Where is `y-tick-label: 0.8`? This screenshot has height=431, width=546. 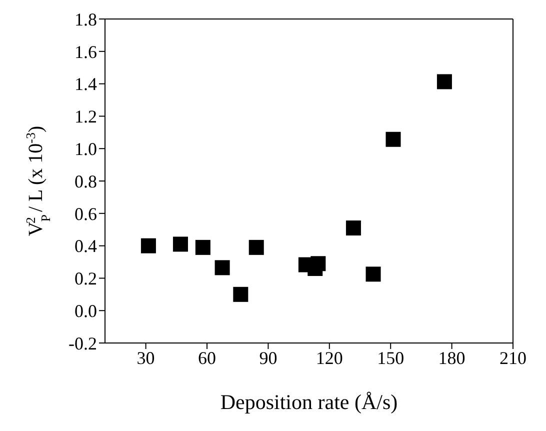
y-tick-label: 0.8 is located at coordinates (85, 181).